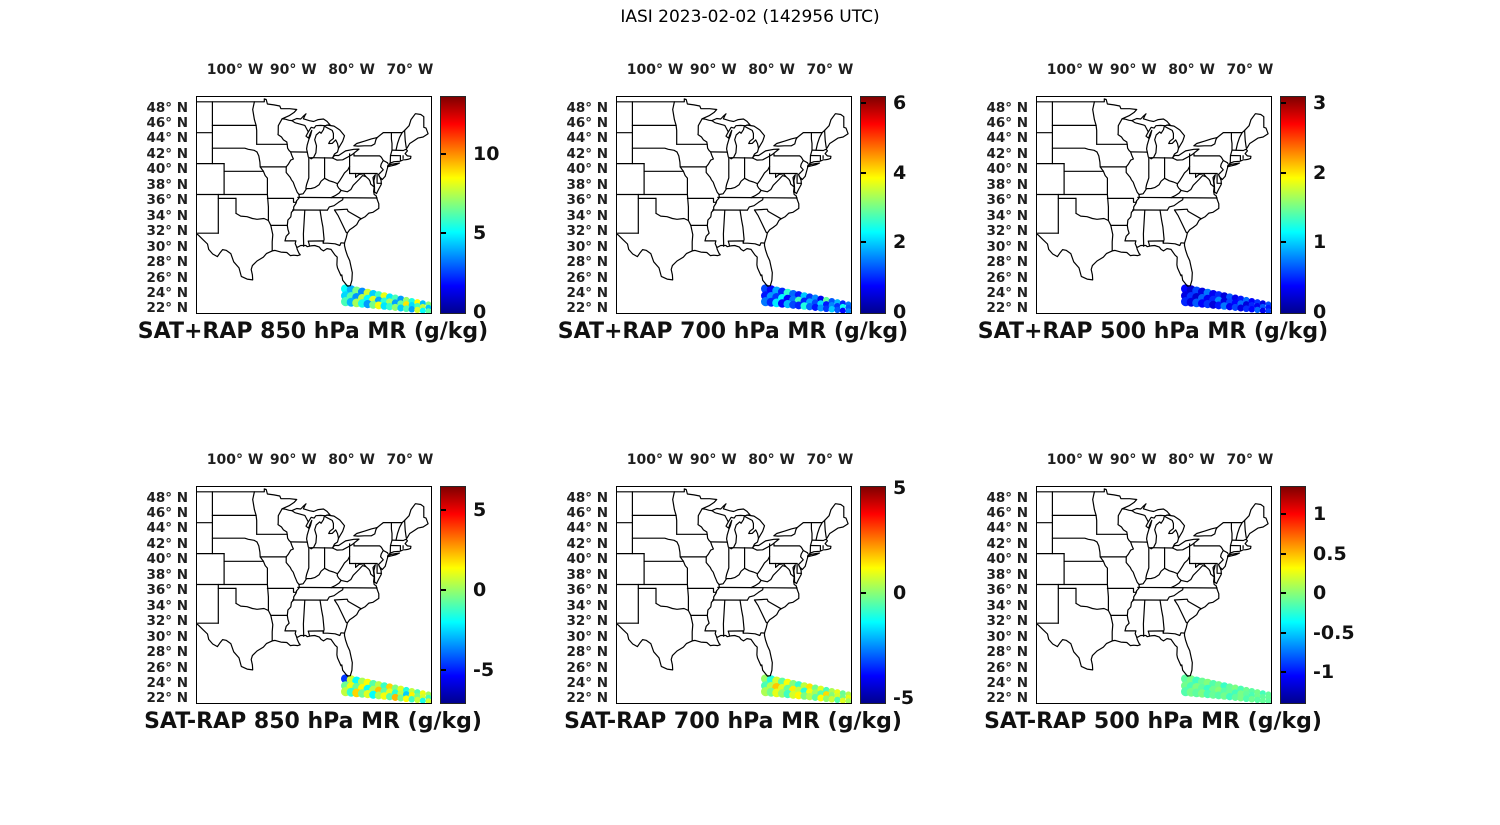 This screenshot has width=1500, height=825. Describe the element at coordinates (313, 721) in the screenshot. I see `panel-title: SAT-RAP 850 hPa MR (g/kg)` at that location.